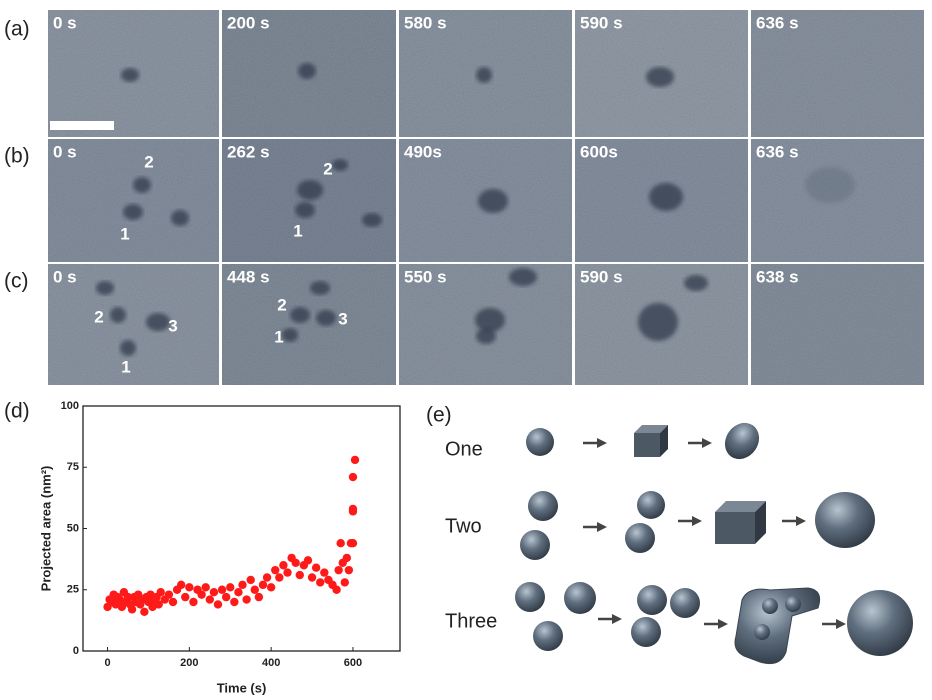 This screenshot has width=932, height=700. What do you see at coordinates (248, 151) in the screenshot?
I see `time-label: 262 s` at bounding box center [248, 151].